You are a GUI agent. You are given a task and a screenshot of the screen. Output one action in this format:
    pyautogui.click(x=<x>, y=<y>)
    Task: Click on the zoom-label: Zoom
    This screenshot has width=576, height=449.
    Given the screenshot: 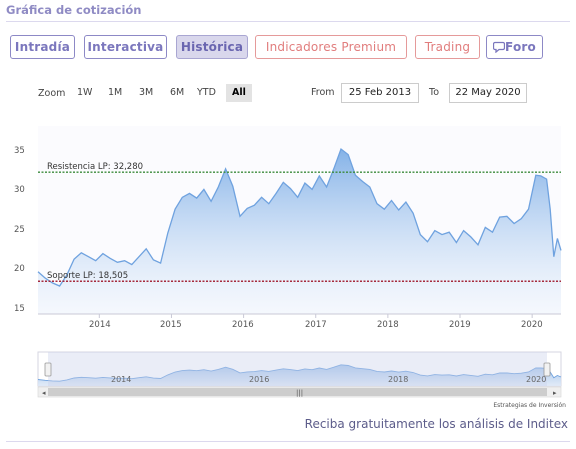 What is the action you would take?
    pyautogui.click(x=52, y=93)
    